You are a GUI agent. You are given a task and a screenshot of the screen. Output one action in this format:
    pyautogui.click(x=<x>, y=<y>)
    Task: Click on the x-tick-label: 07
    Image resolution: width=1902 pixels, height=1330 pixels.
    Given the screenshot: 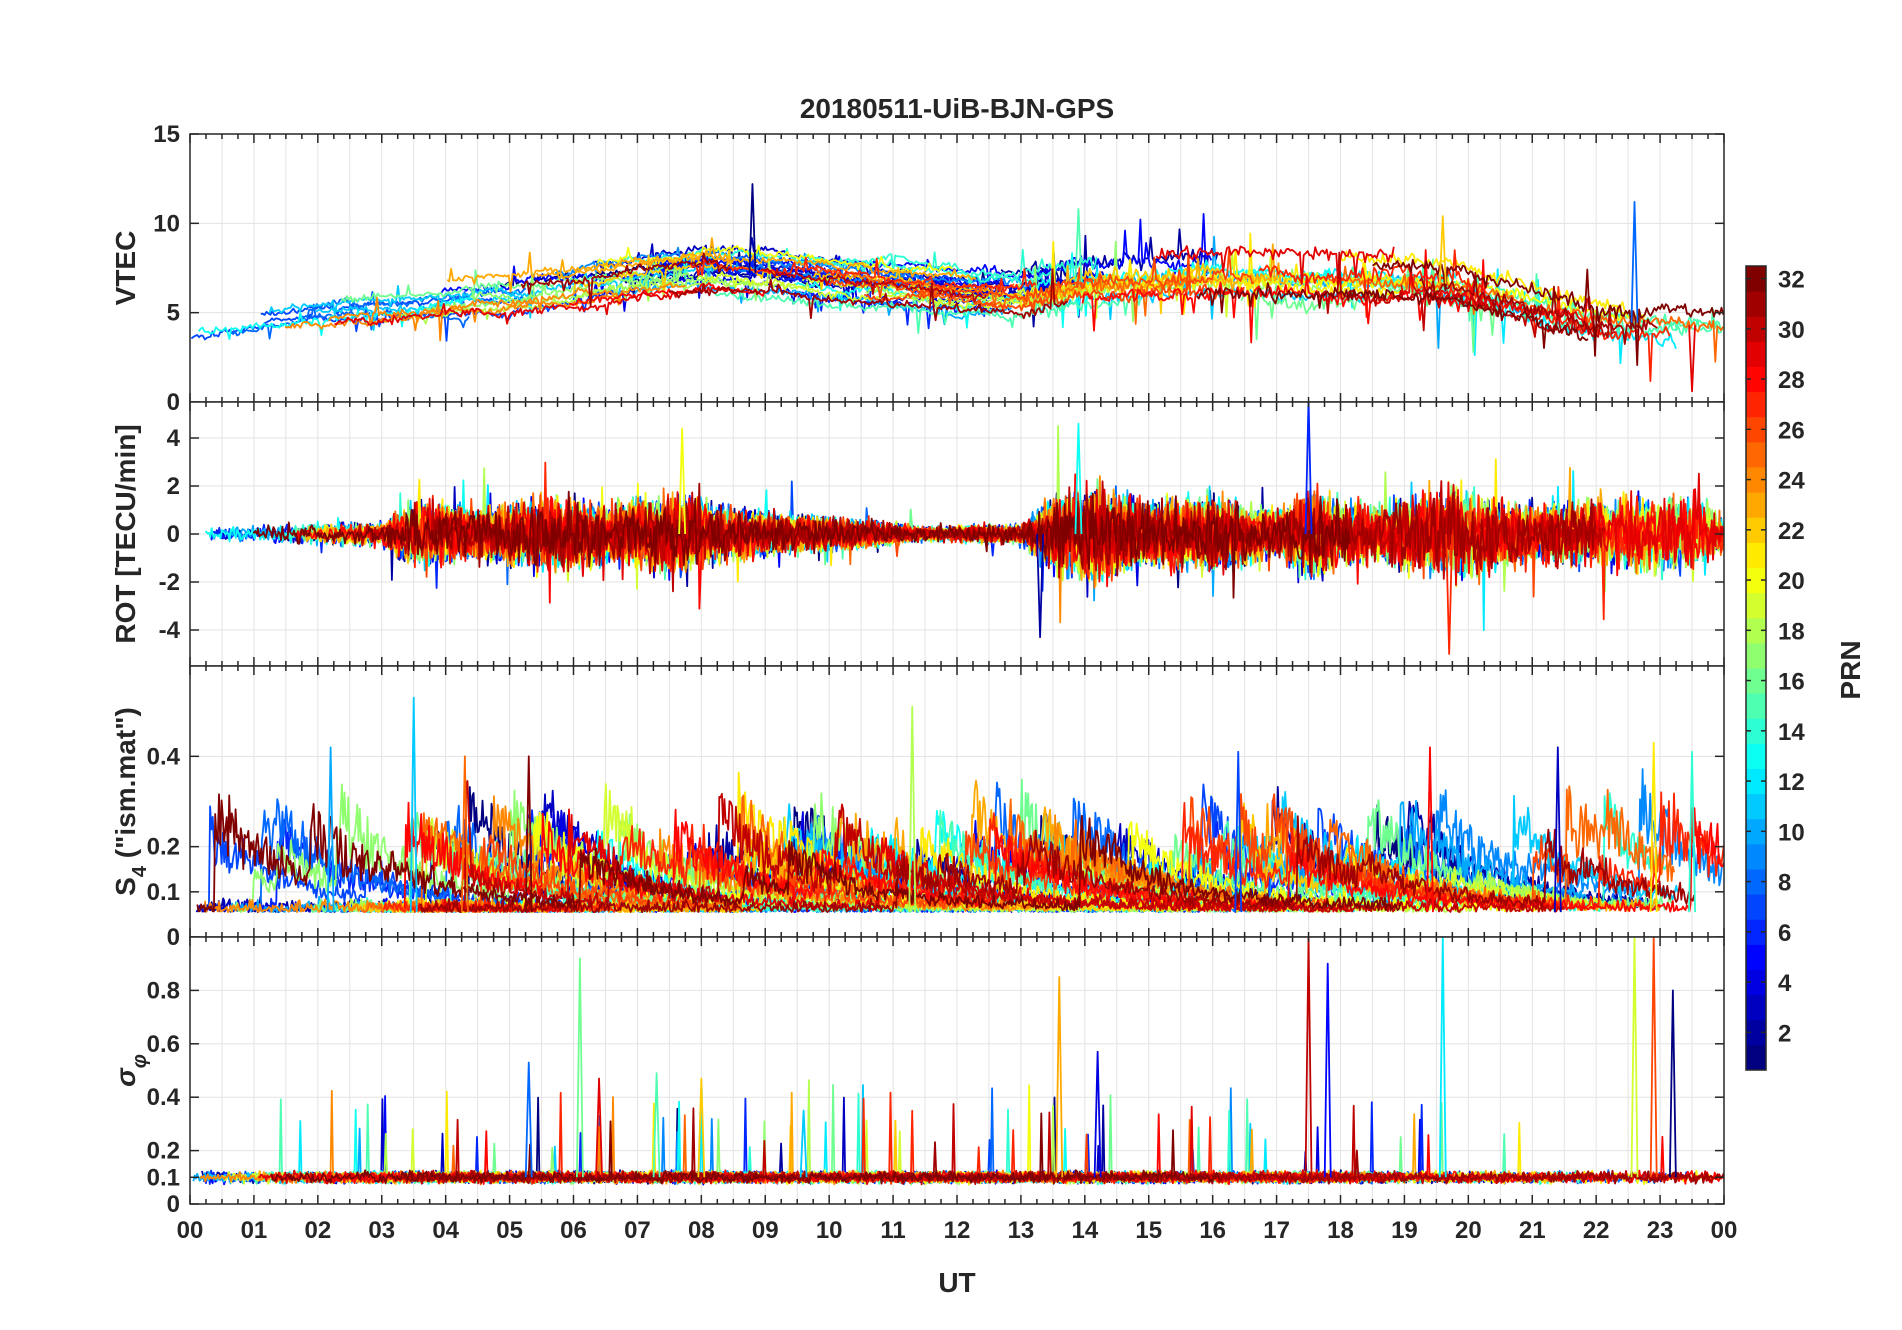 What is the action you would take?
    pyautogui.click(x=637, y=1230)
    